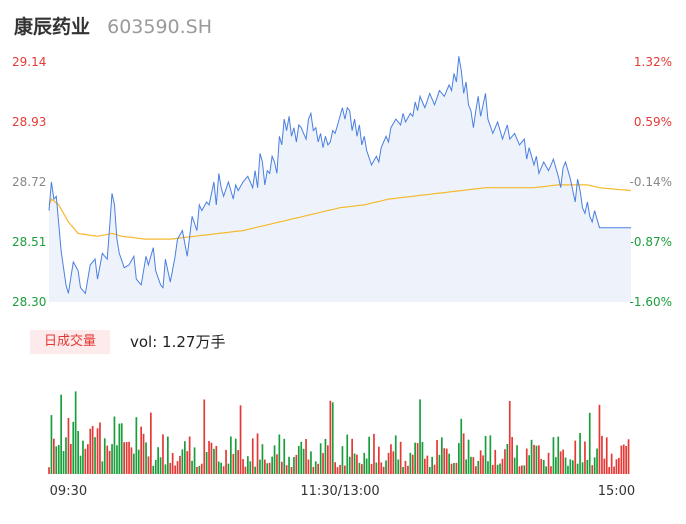  I want to click on price-tick-label: 28.72, so click(29, 182).